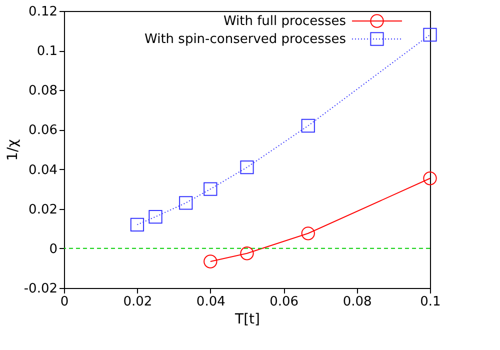 Image resolution: width=500 pixels, height=350 pixels. Describe the element at coordinates (284, 302) in the screenshot. I see `x-tick-label: 0.06` at that location.